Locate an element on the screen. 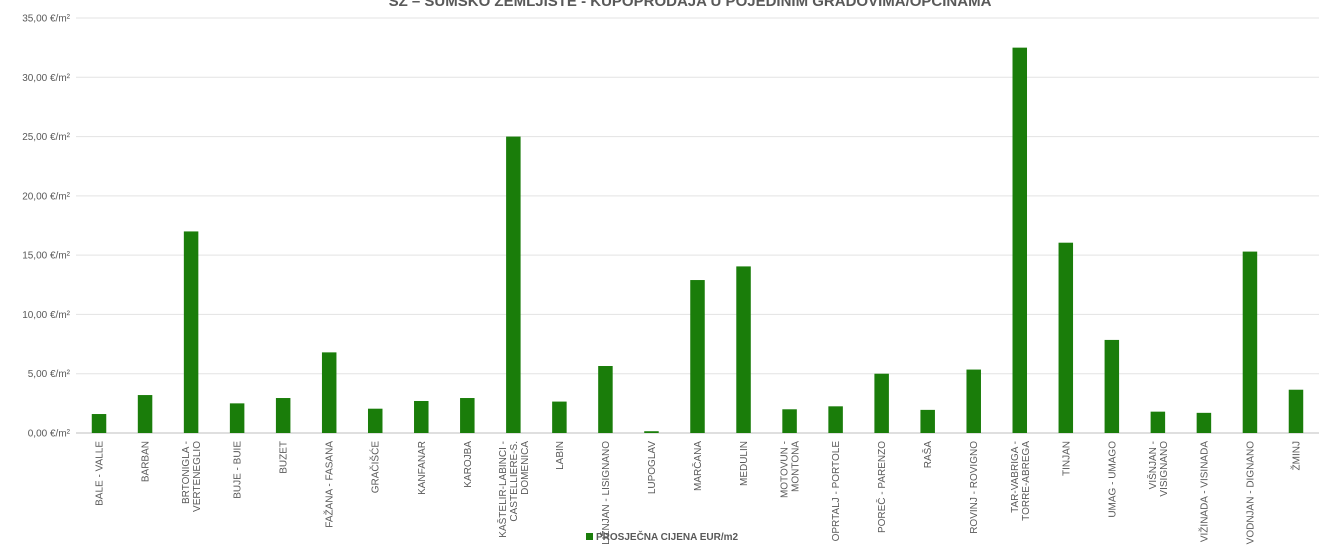  y-tick-label: 0,00 €/m² is located at coordinates (49, 434).